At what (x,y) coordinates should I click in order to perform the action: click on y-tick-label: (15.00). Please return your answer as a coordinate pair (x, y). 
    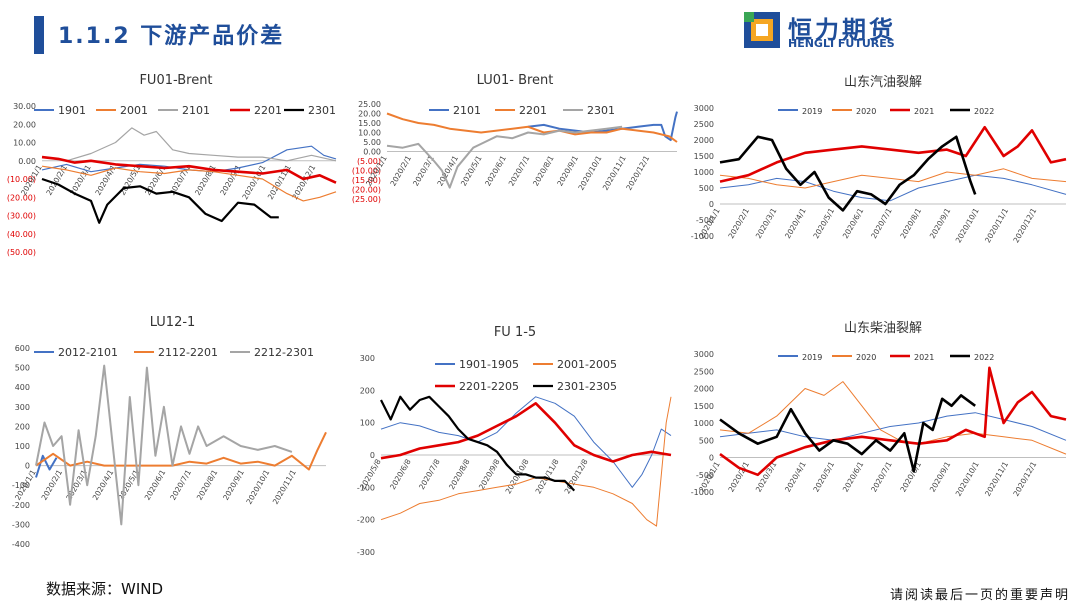
    Looking at the image, I should click on (366, 180).